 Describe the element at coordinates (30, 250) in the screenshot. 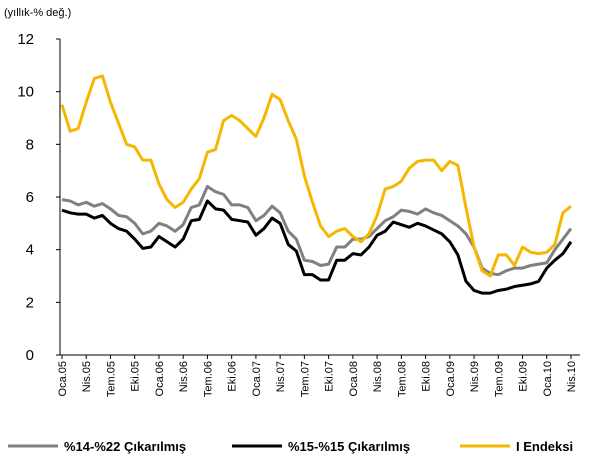

I see `y-tick-label: 4` at that location.